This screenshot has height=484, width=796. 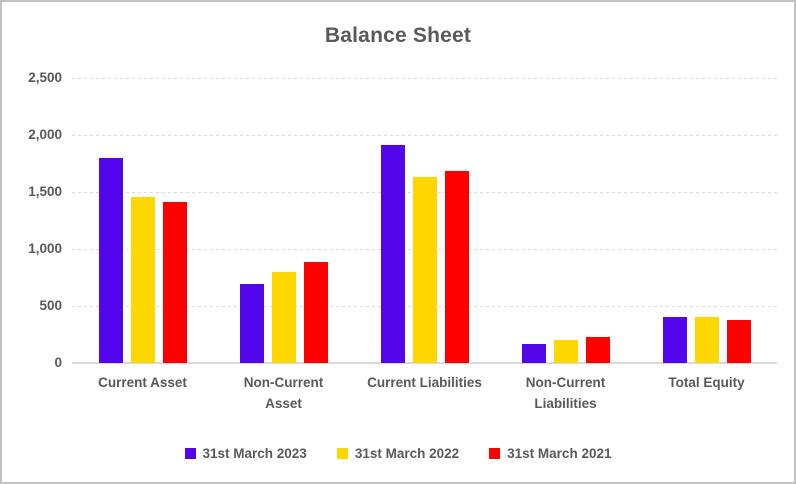 I want to click on y-tick-label: 0, so click(x=58, y=362).